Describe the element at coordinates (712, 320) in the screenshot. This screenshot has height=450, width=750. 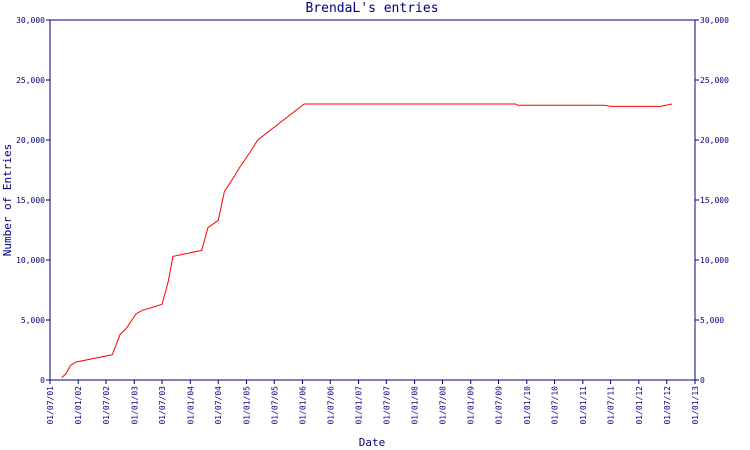
I see `y2-tick-label: 5,000` at that location.